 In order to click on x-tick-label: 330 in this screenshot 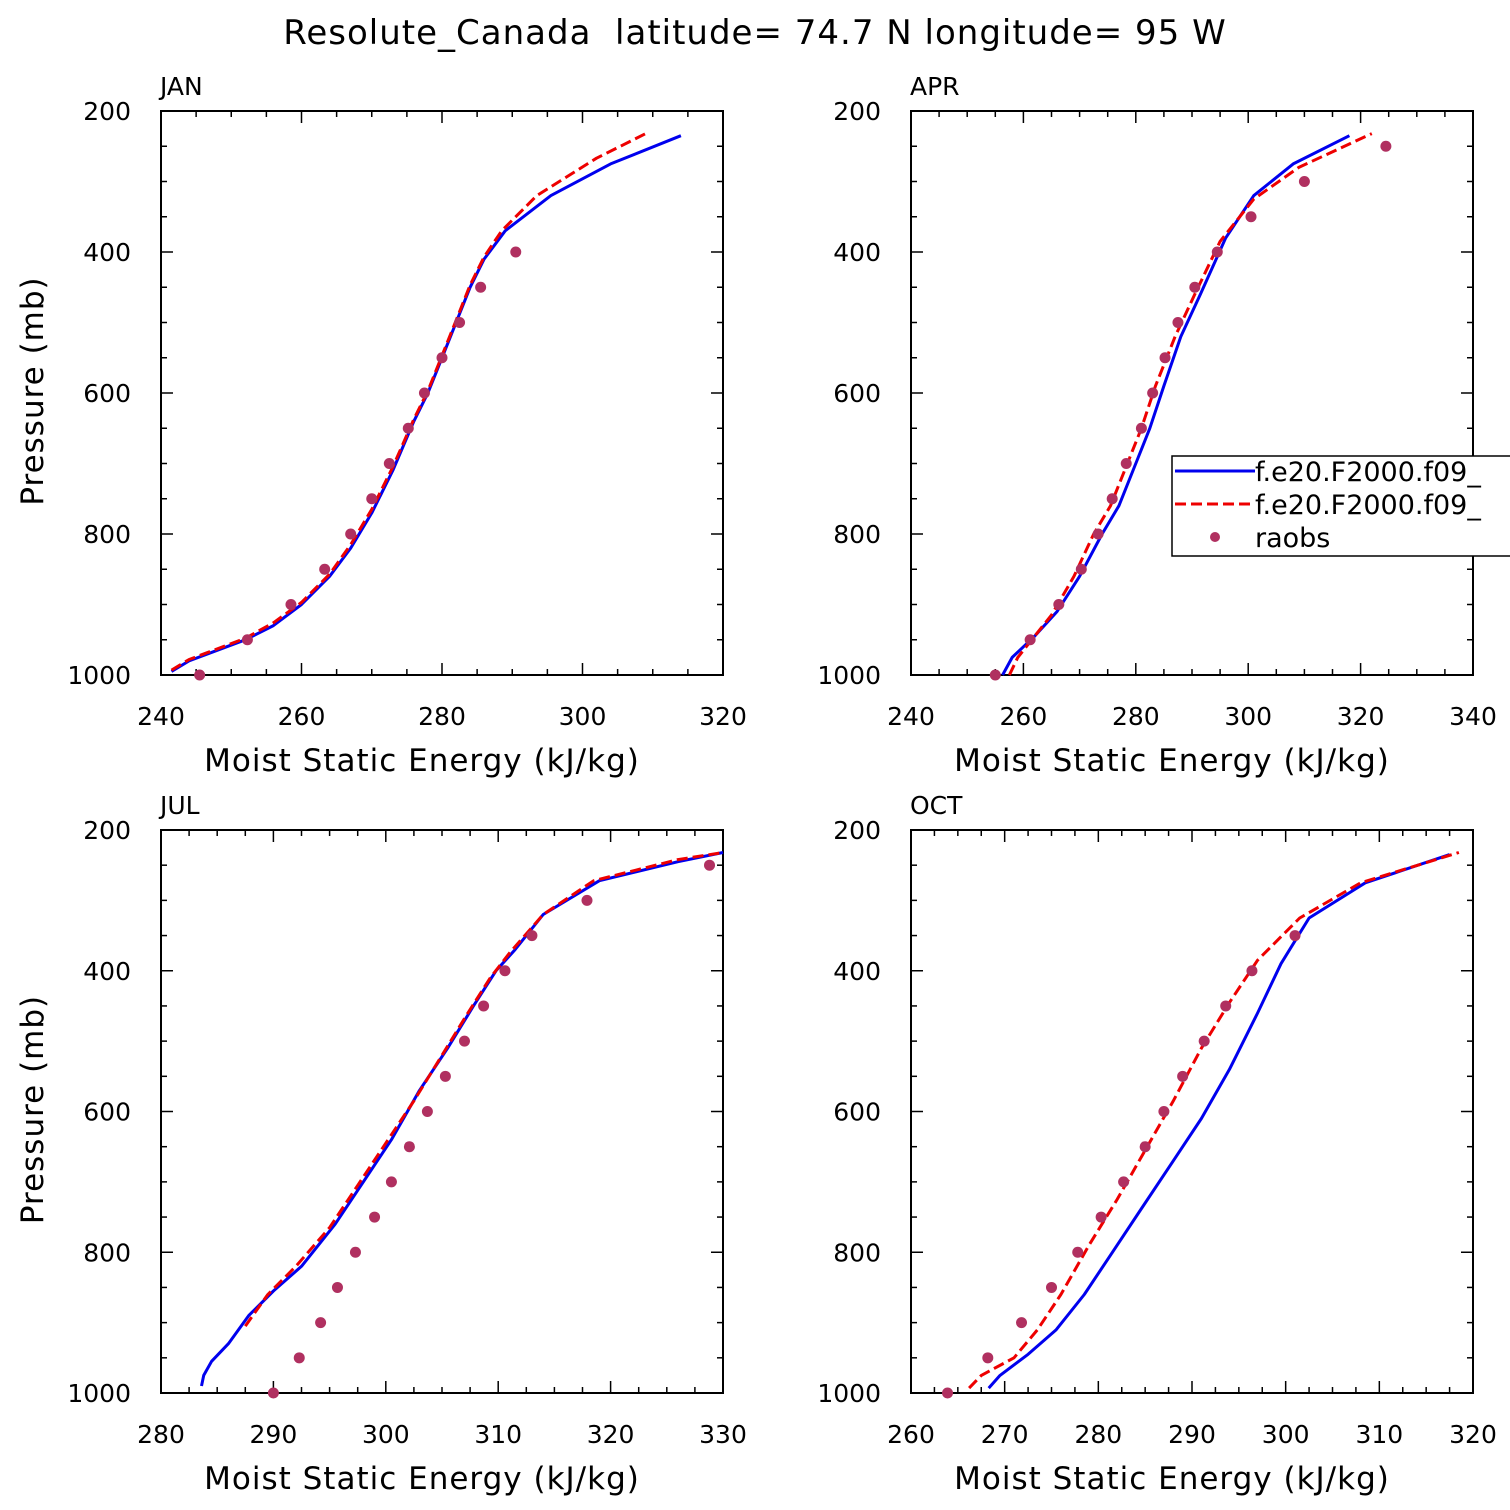, I will do `click(723, 1434)`.